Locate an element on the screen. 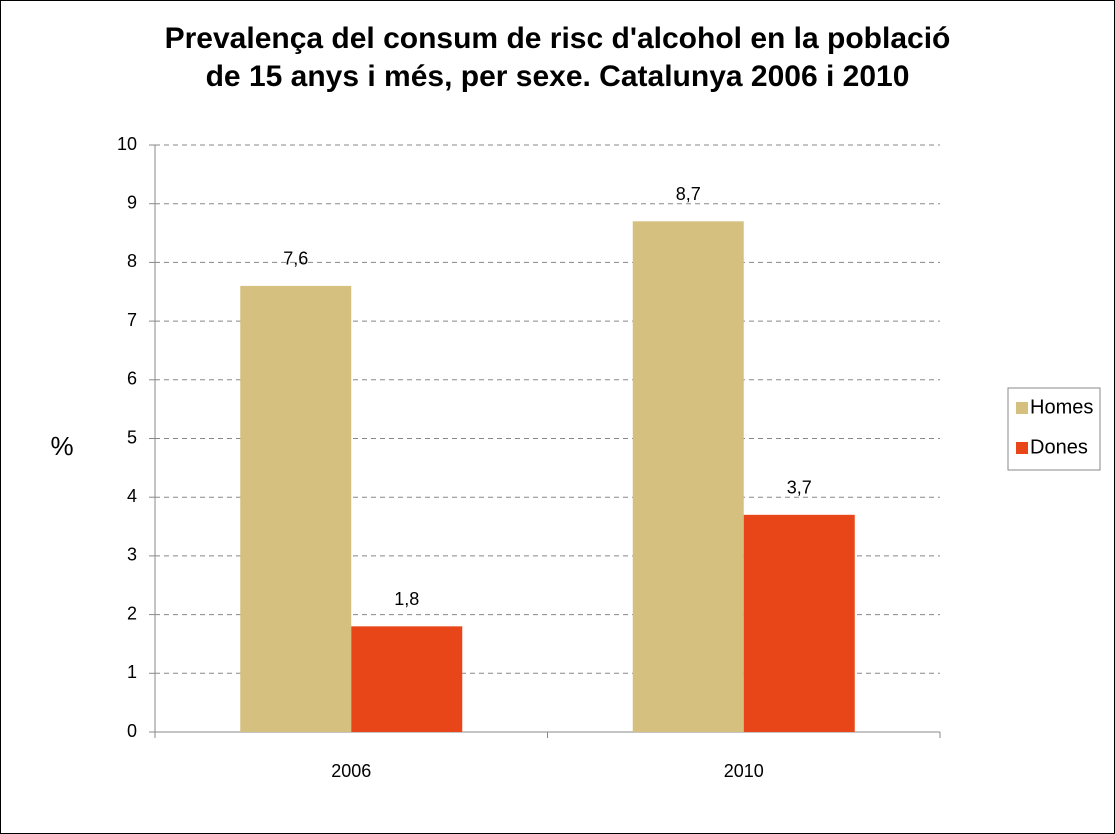  y-tick-label: 0 is located at coordinates (132, 731).